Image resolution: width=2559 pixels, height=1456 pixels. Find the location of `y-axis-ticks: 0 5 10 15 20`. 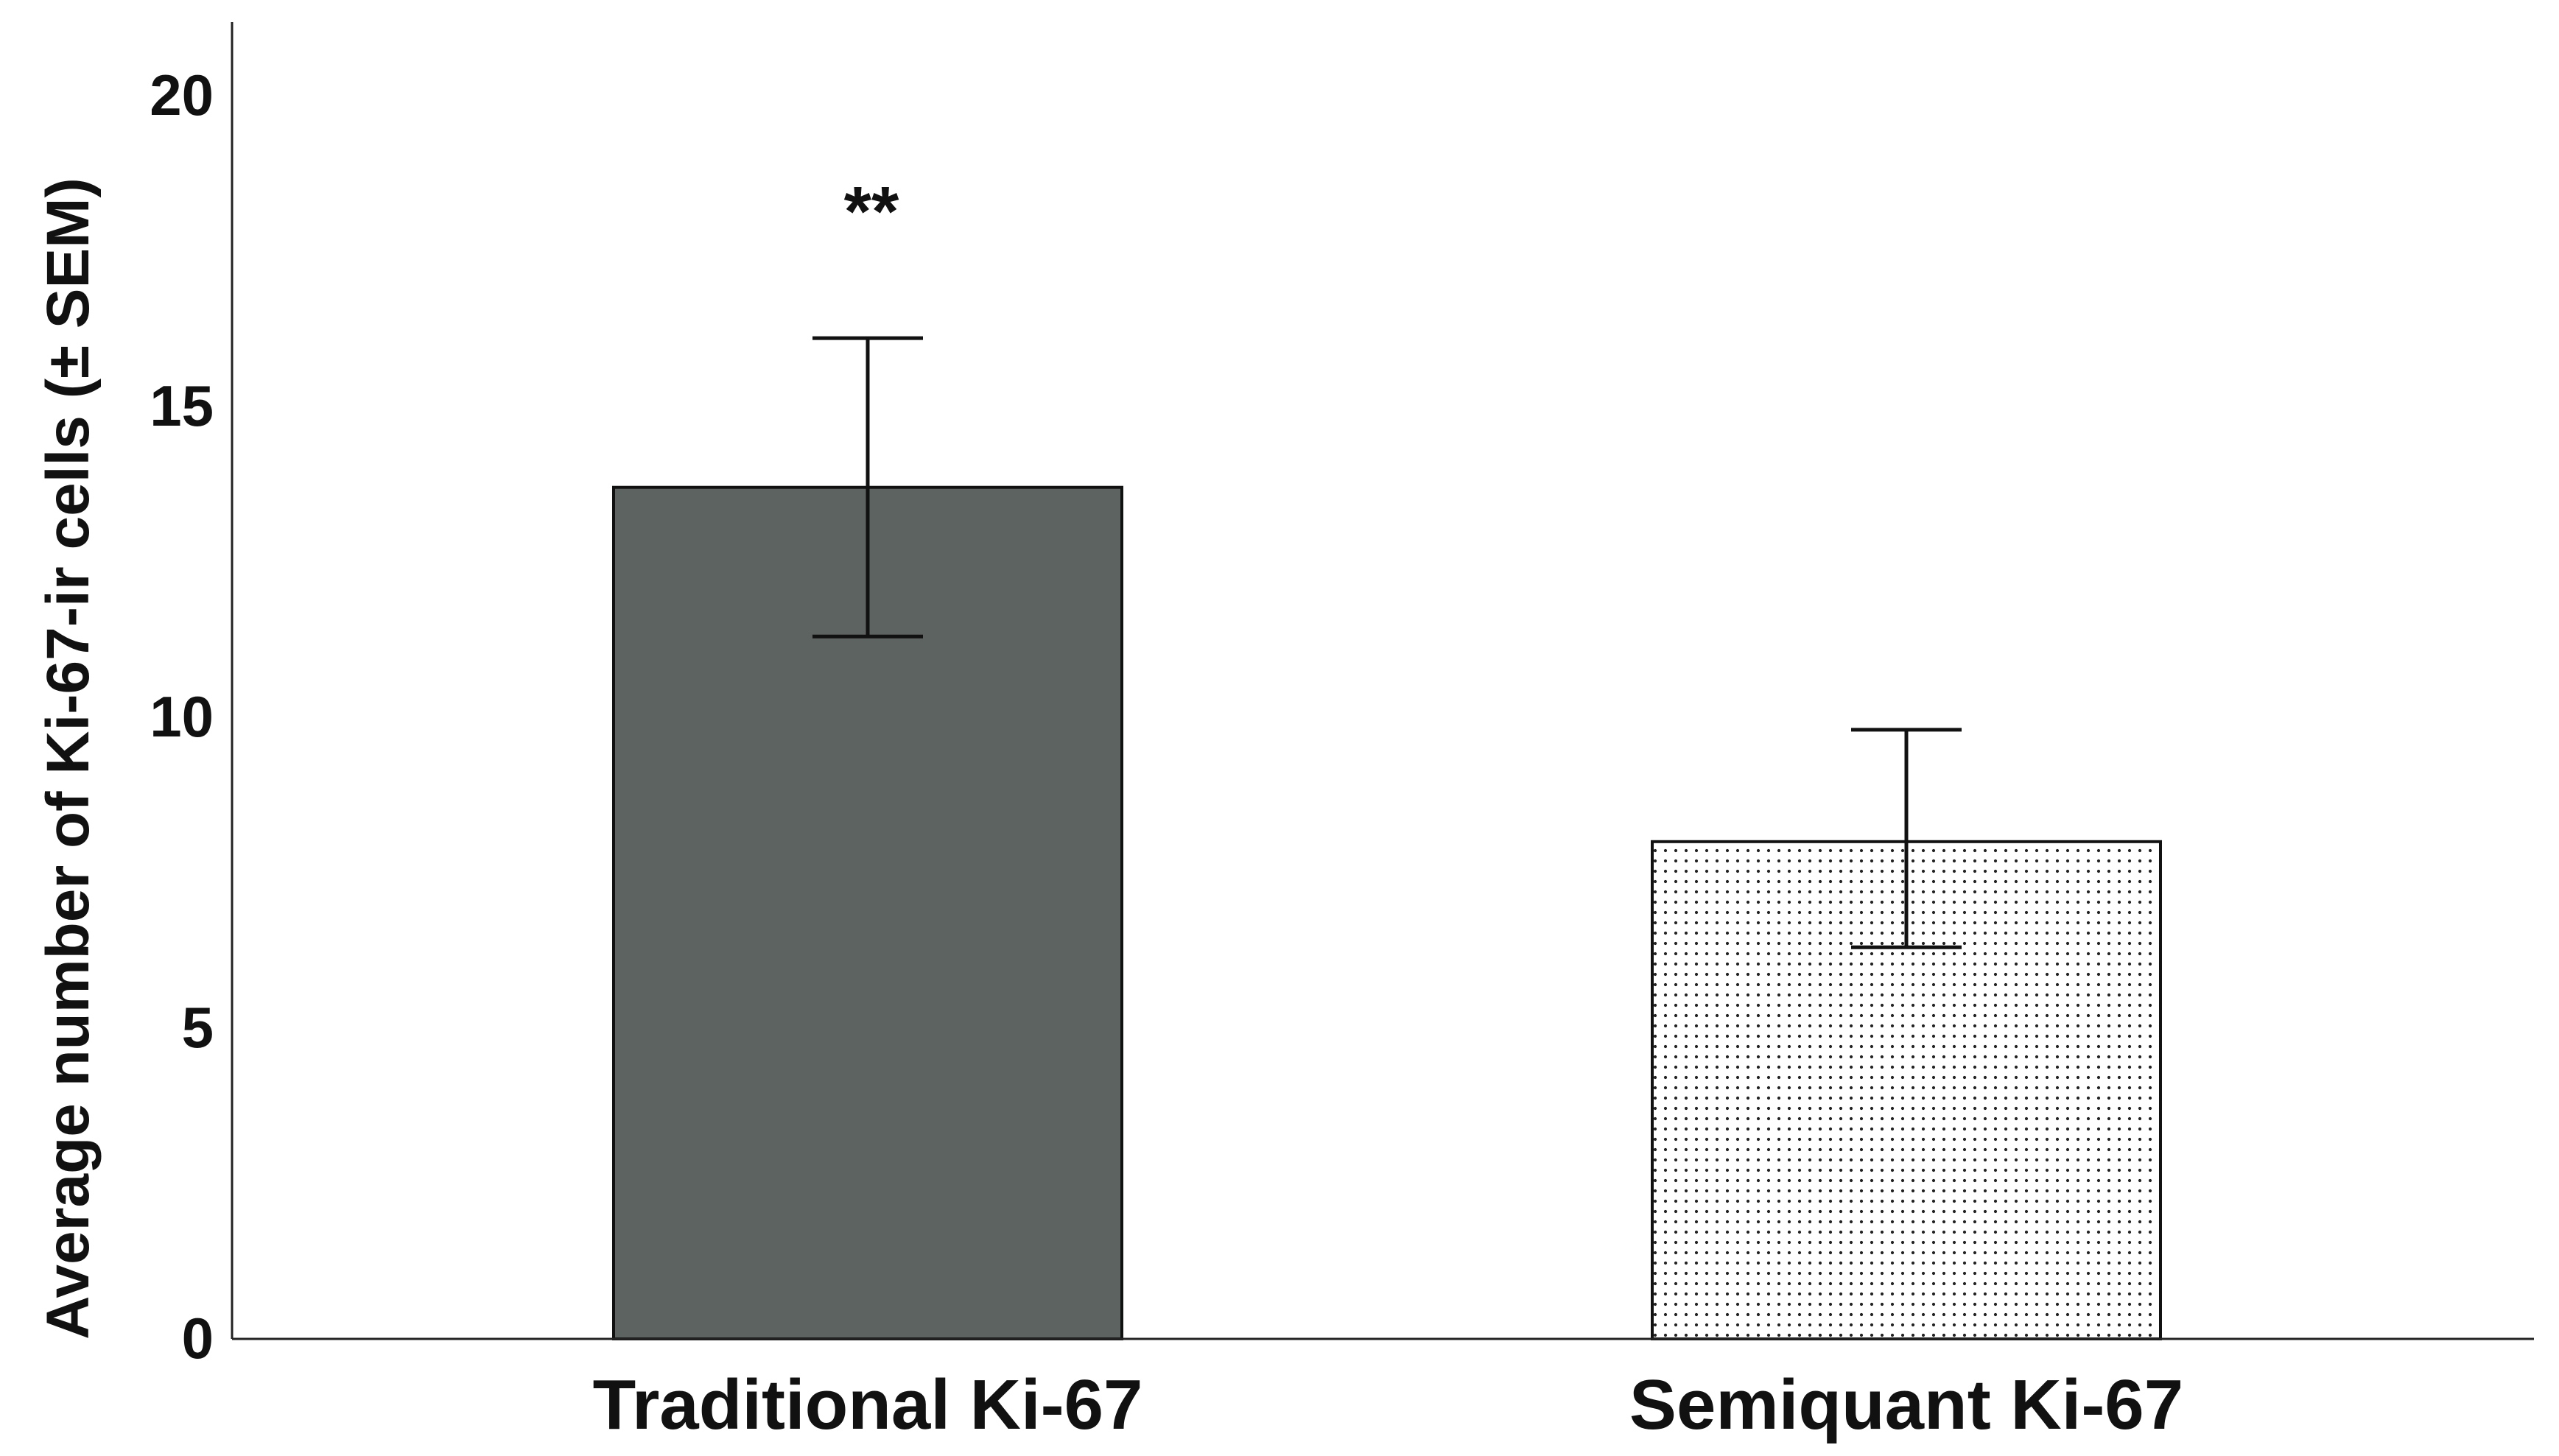

y-axis-ticks: 0 5 10 15 20 is located at coordinates (182, 717).